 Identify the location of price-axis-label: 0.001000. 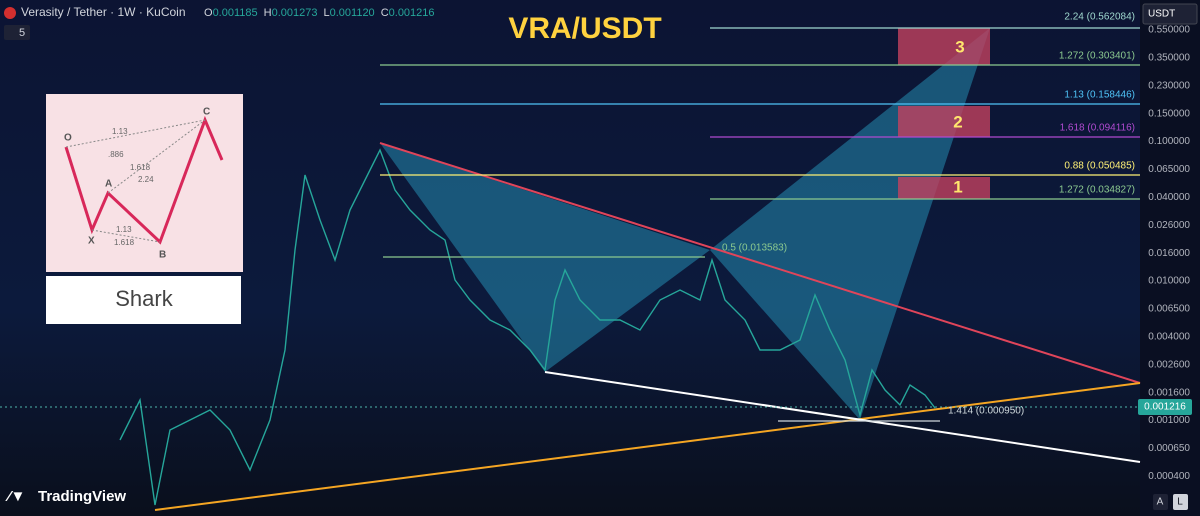
(1169, 420).